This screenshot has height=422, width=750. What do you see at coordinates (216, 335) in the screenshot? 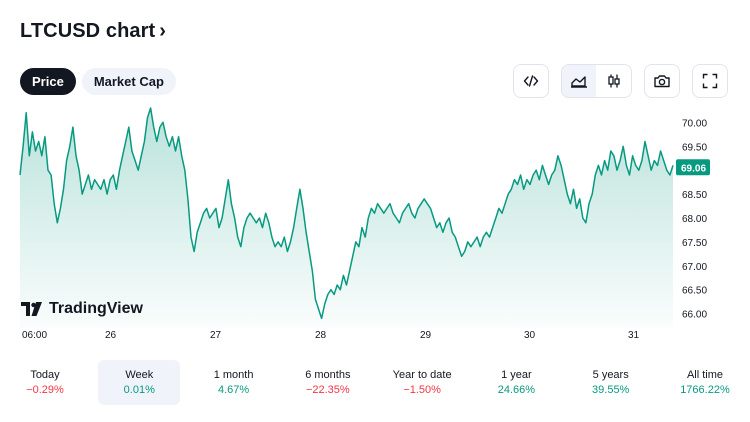
I see `x-tick-label: 27` at bounding box center [216, 335].